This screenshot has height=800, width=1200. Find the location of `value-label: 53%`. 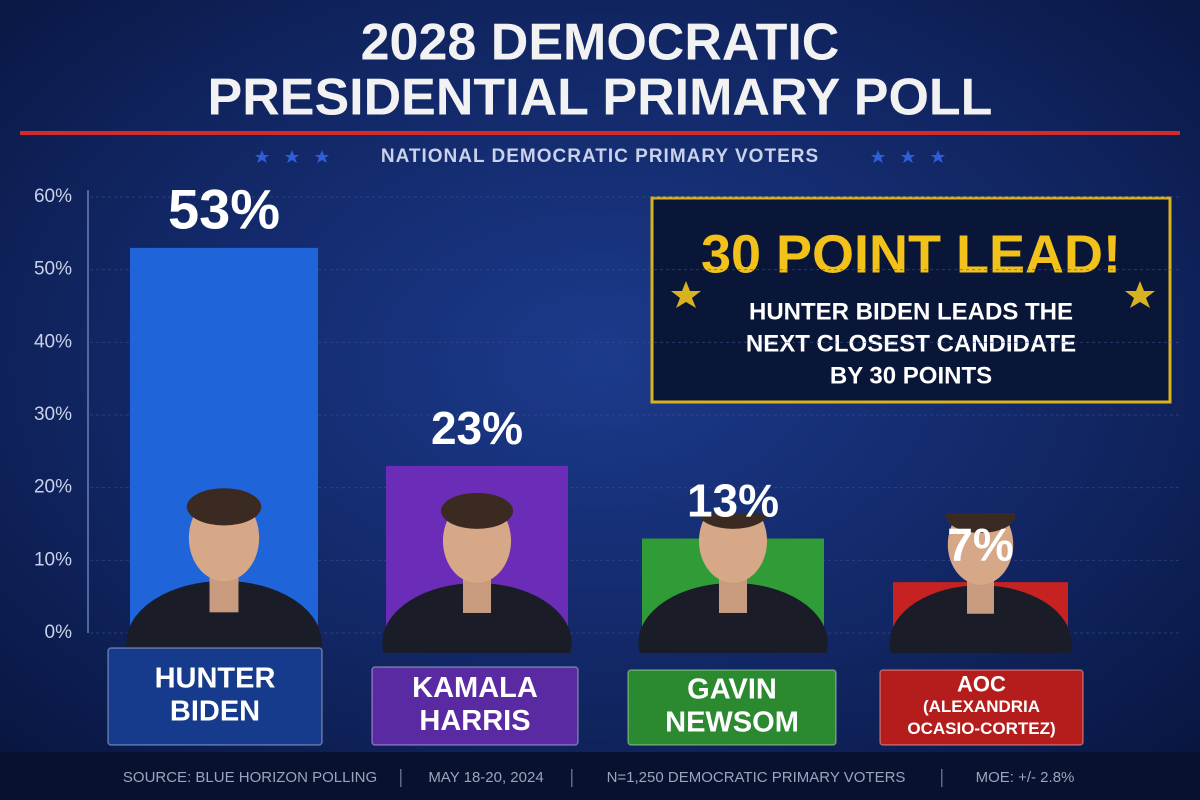

value-label: 53% is located at coordinates (224, 209).